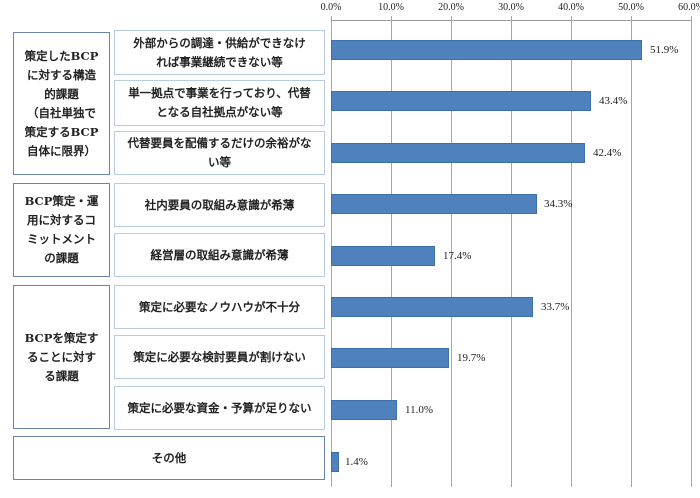 The image size is (700, 498). I want to click on category-label-other: その他, so click(169, 458).